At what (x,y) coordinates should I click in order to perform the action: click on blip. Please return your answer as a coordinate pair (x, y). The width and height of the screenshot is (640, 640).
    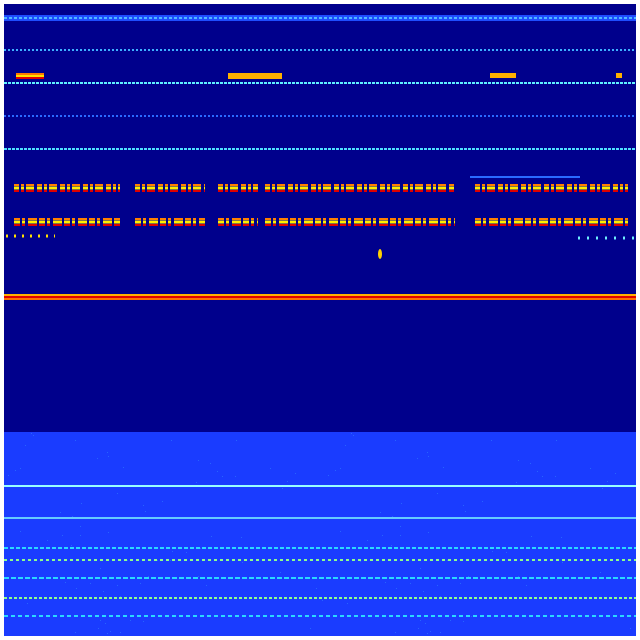
    Looking at the image, I should click on (380, 254).